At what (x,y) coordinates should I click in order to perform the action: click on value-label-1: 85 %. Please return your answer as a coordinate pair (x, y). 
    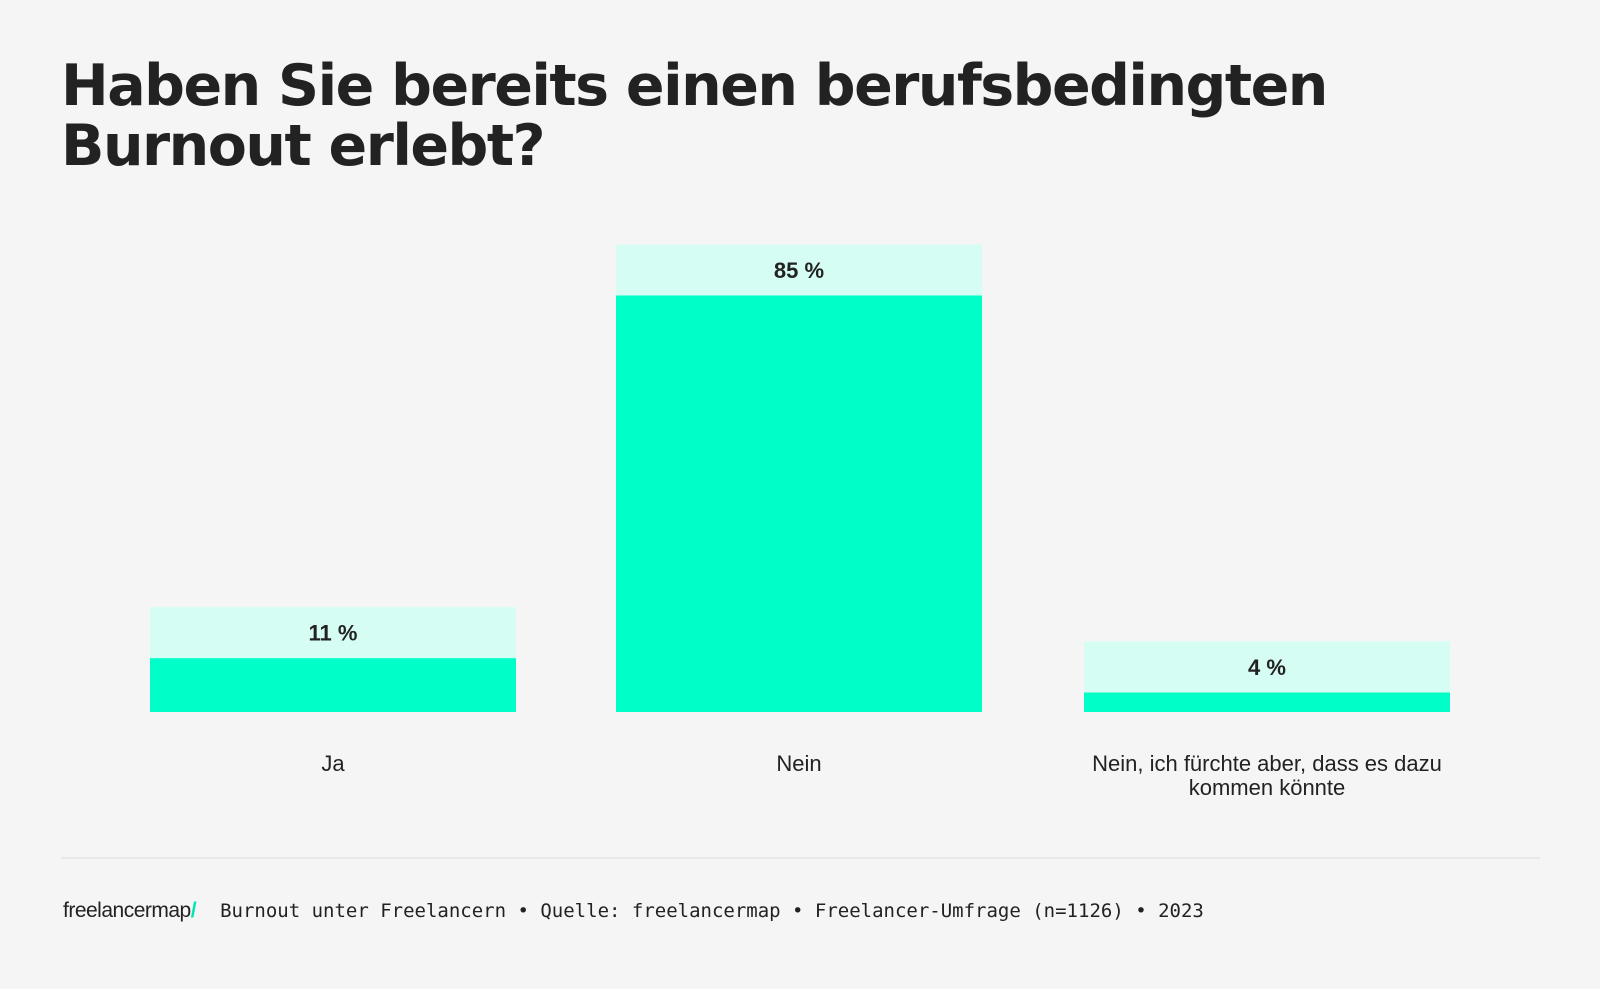
    Looking at the image, I should click on (799, 270).